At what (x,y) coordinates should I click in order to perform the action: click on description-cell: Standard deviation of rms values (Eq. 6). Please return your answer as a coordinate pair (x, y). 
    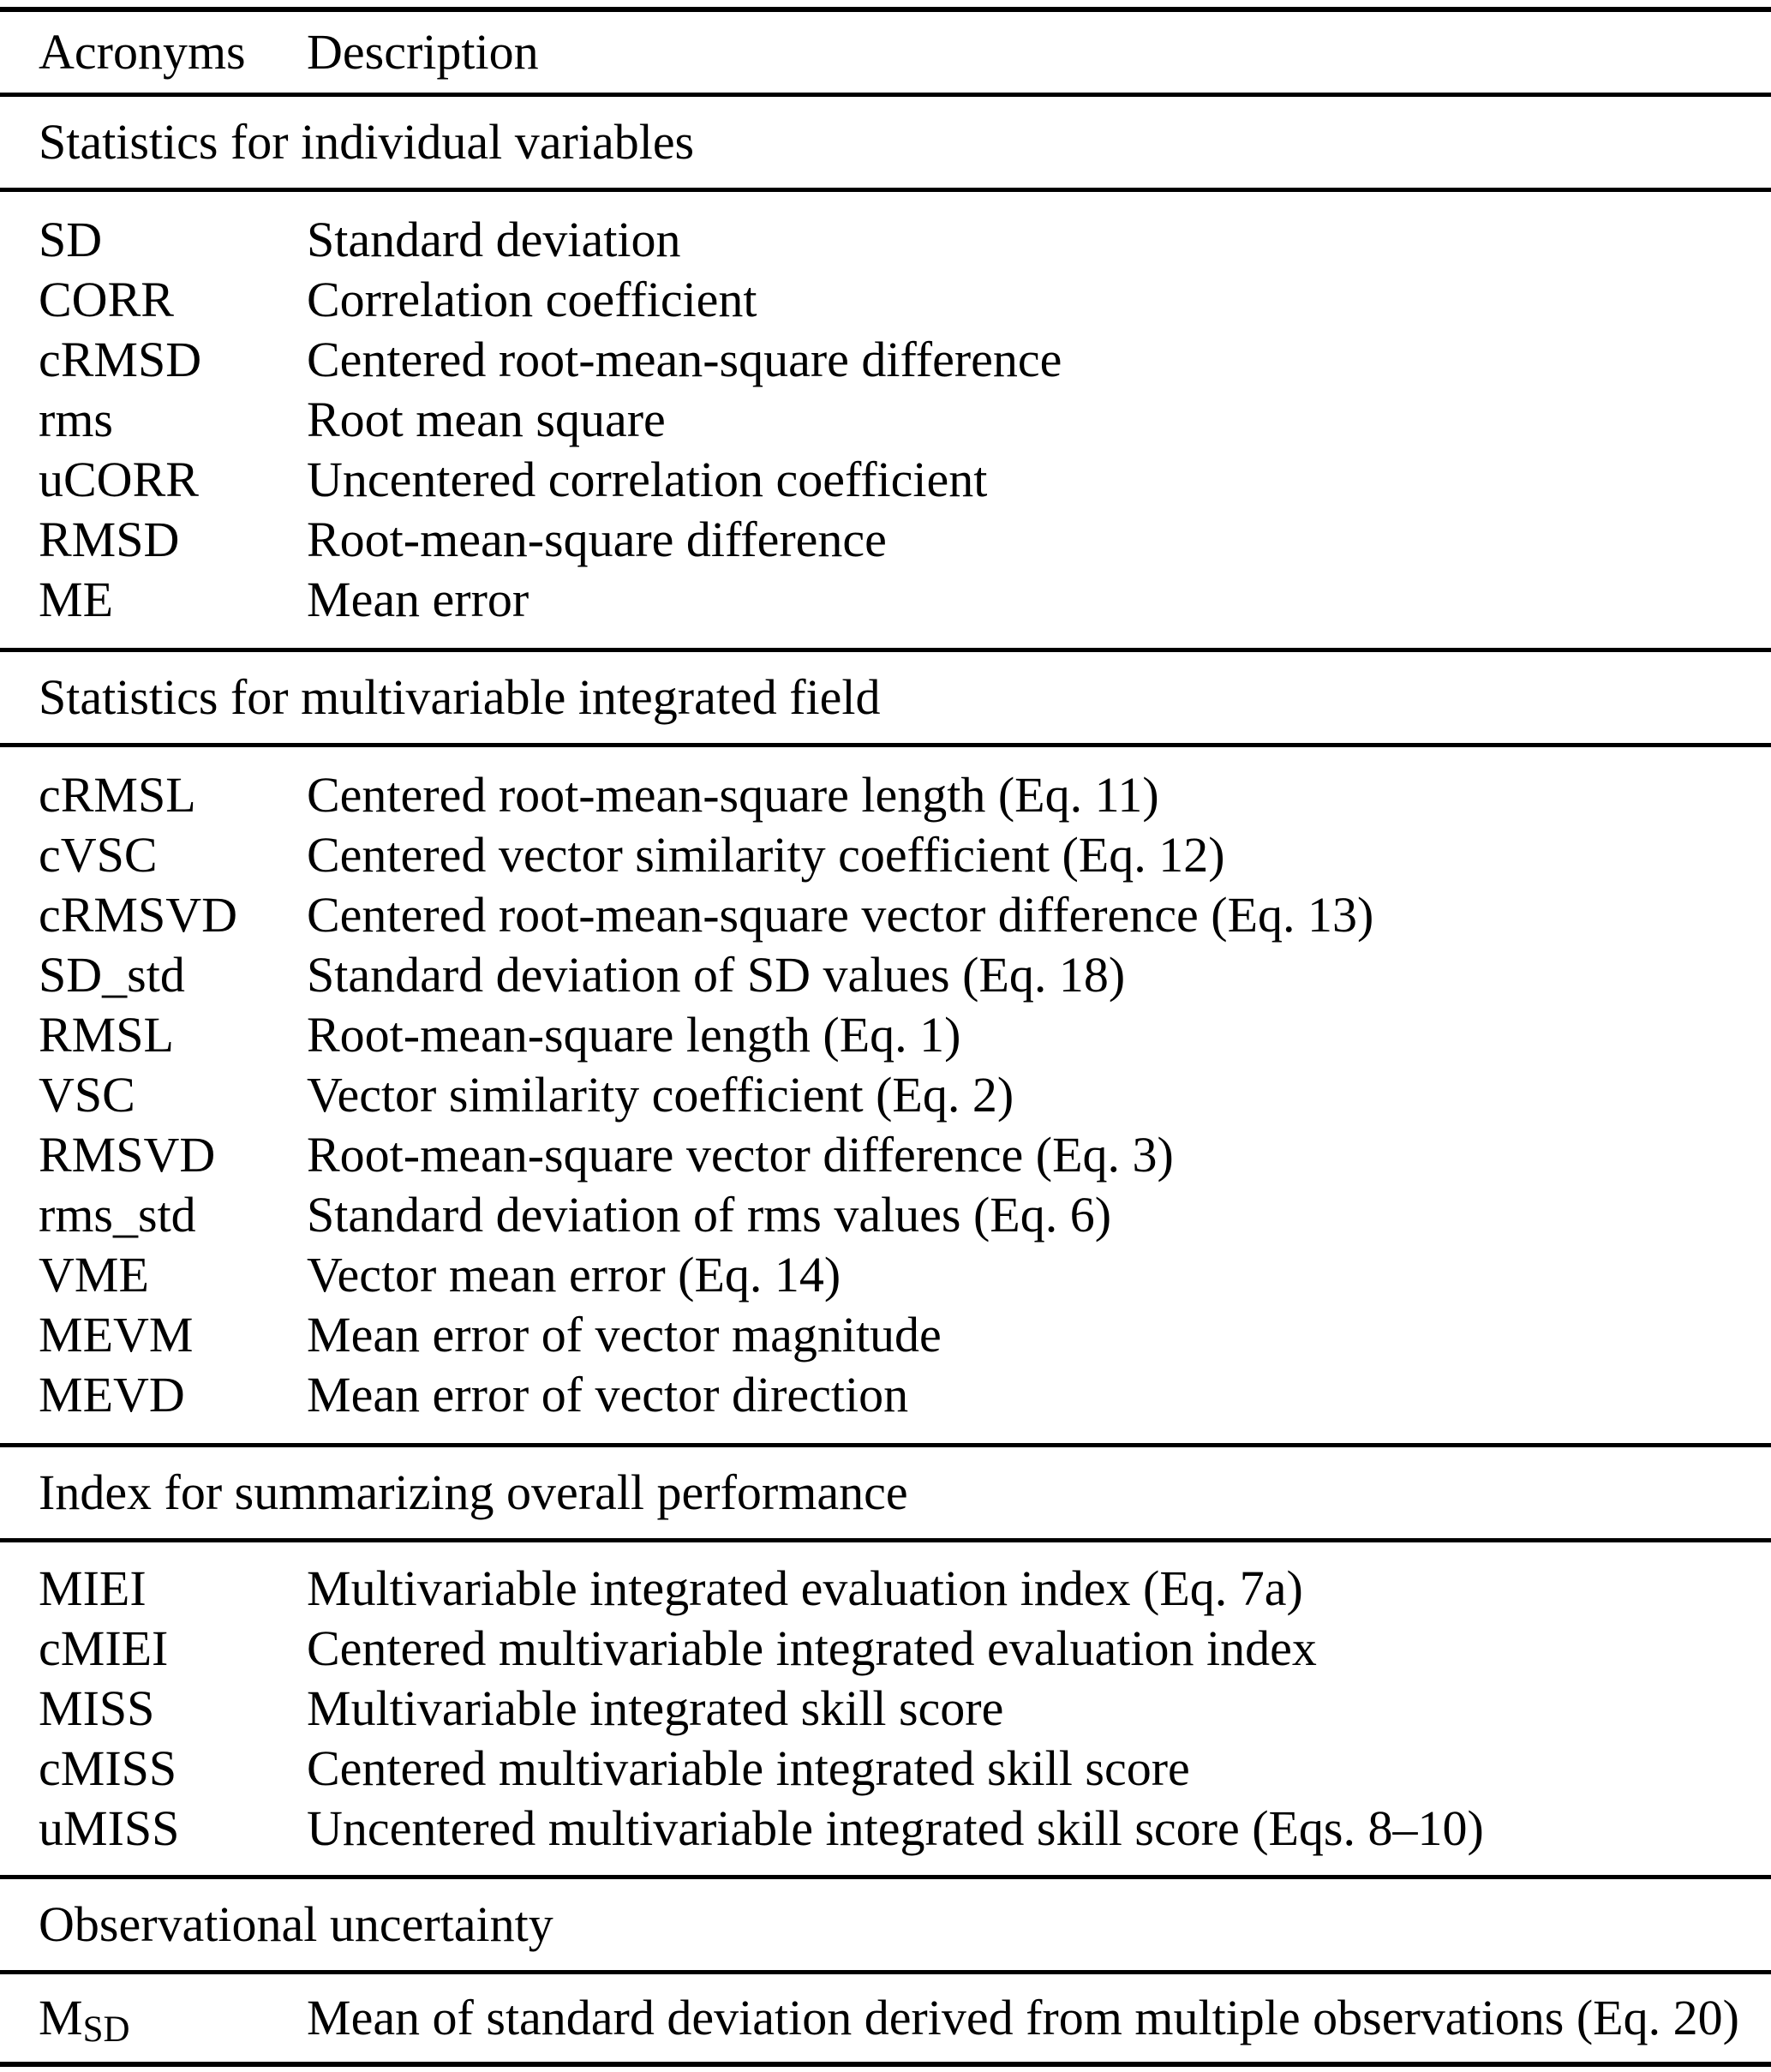
    Looking at the image, I should click on (709, 1215).